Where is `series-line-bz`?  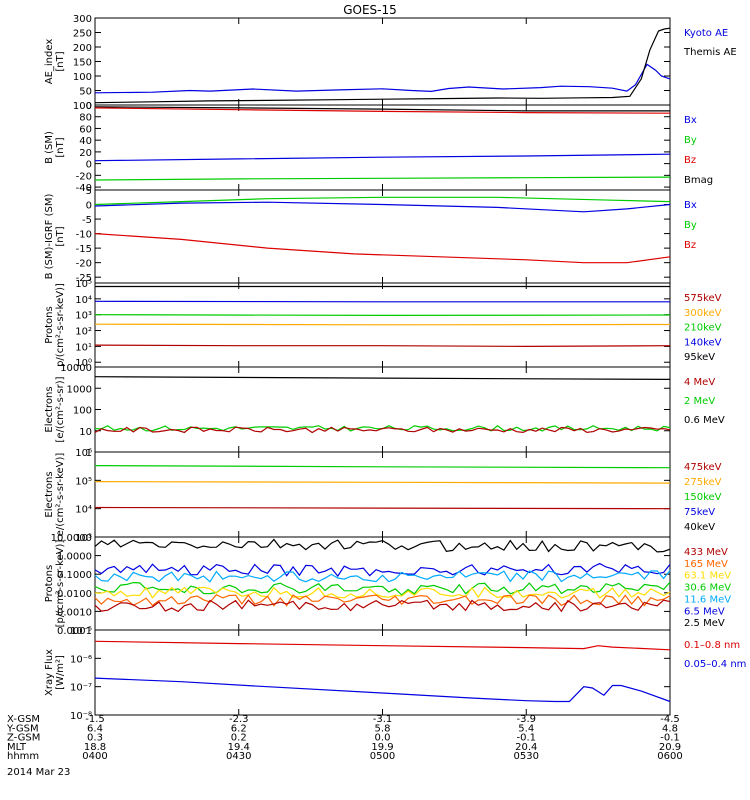
series-line-bz is located at coordinates (382, 110).